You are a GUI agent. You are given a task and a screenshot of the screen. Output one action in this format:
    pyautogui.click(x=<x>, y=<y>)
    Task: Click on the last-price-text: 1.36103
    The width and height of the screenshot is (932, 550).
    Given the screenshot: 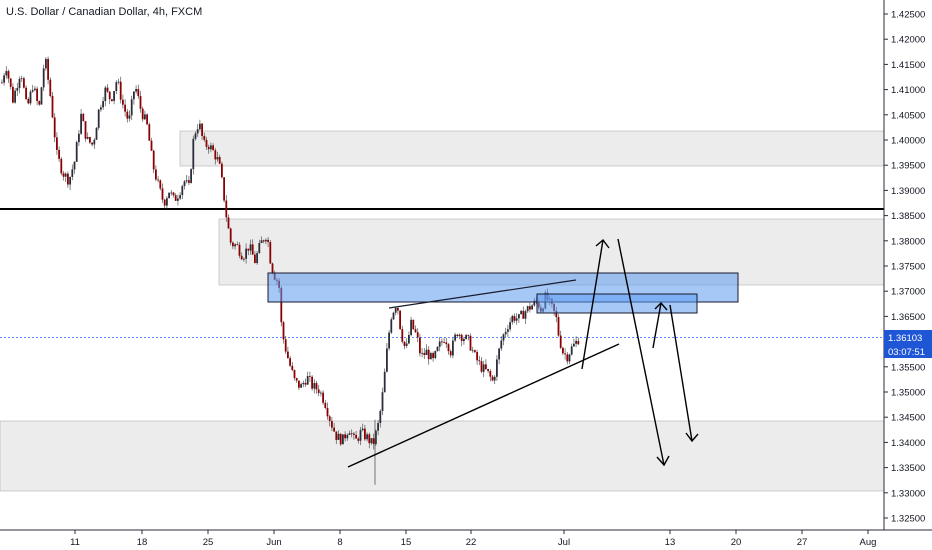 What is the action you would take?
    pyautogui.click(x=905, y=338)
    